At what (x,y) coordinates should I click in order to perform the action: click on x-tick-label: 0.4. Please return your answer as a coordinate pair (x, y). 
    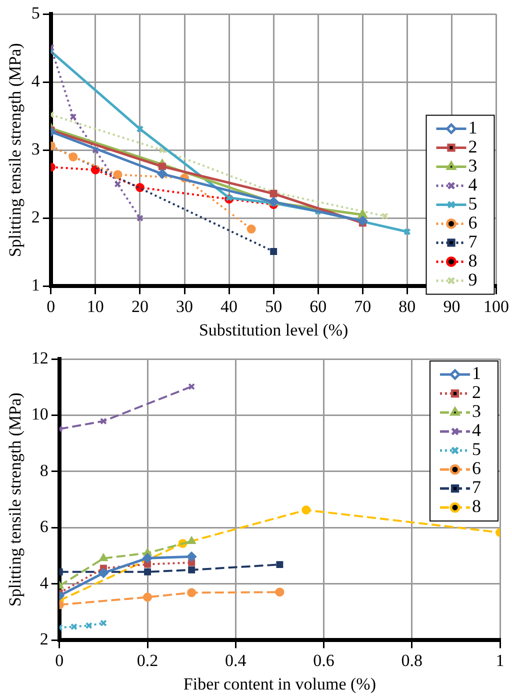
    Looking at the image, I should click on (236, 660).